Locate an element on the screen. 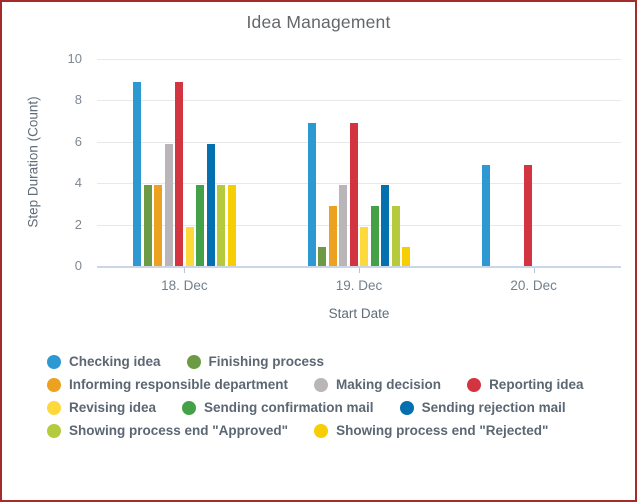 The image size is (637, 502). legend-item: Reporting idea is located at coordinates (525, 384).